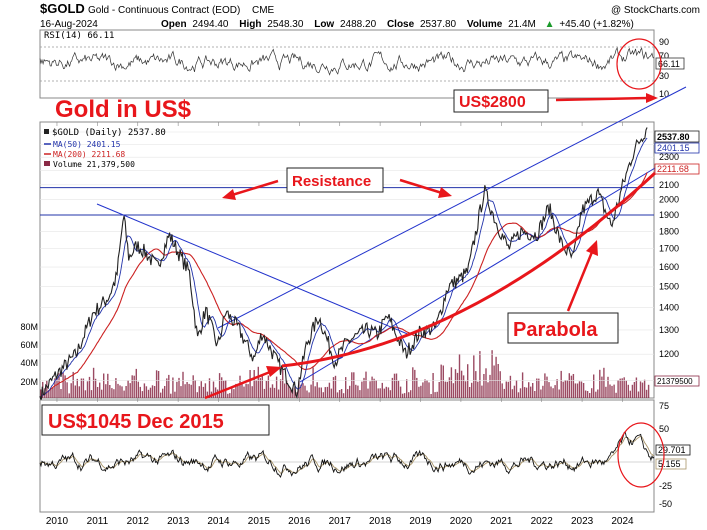 This screenshot has height=530, width=707. What do you see at coordinates (420, 521) in the screenshot?
I see `x-tick-label: 2019` at bounding box center [420, 521].